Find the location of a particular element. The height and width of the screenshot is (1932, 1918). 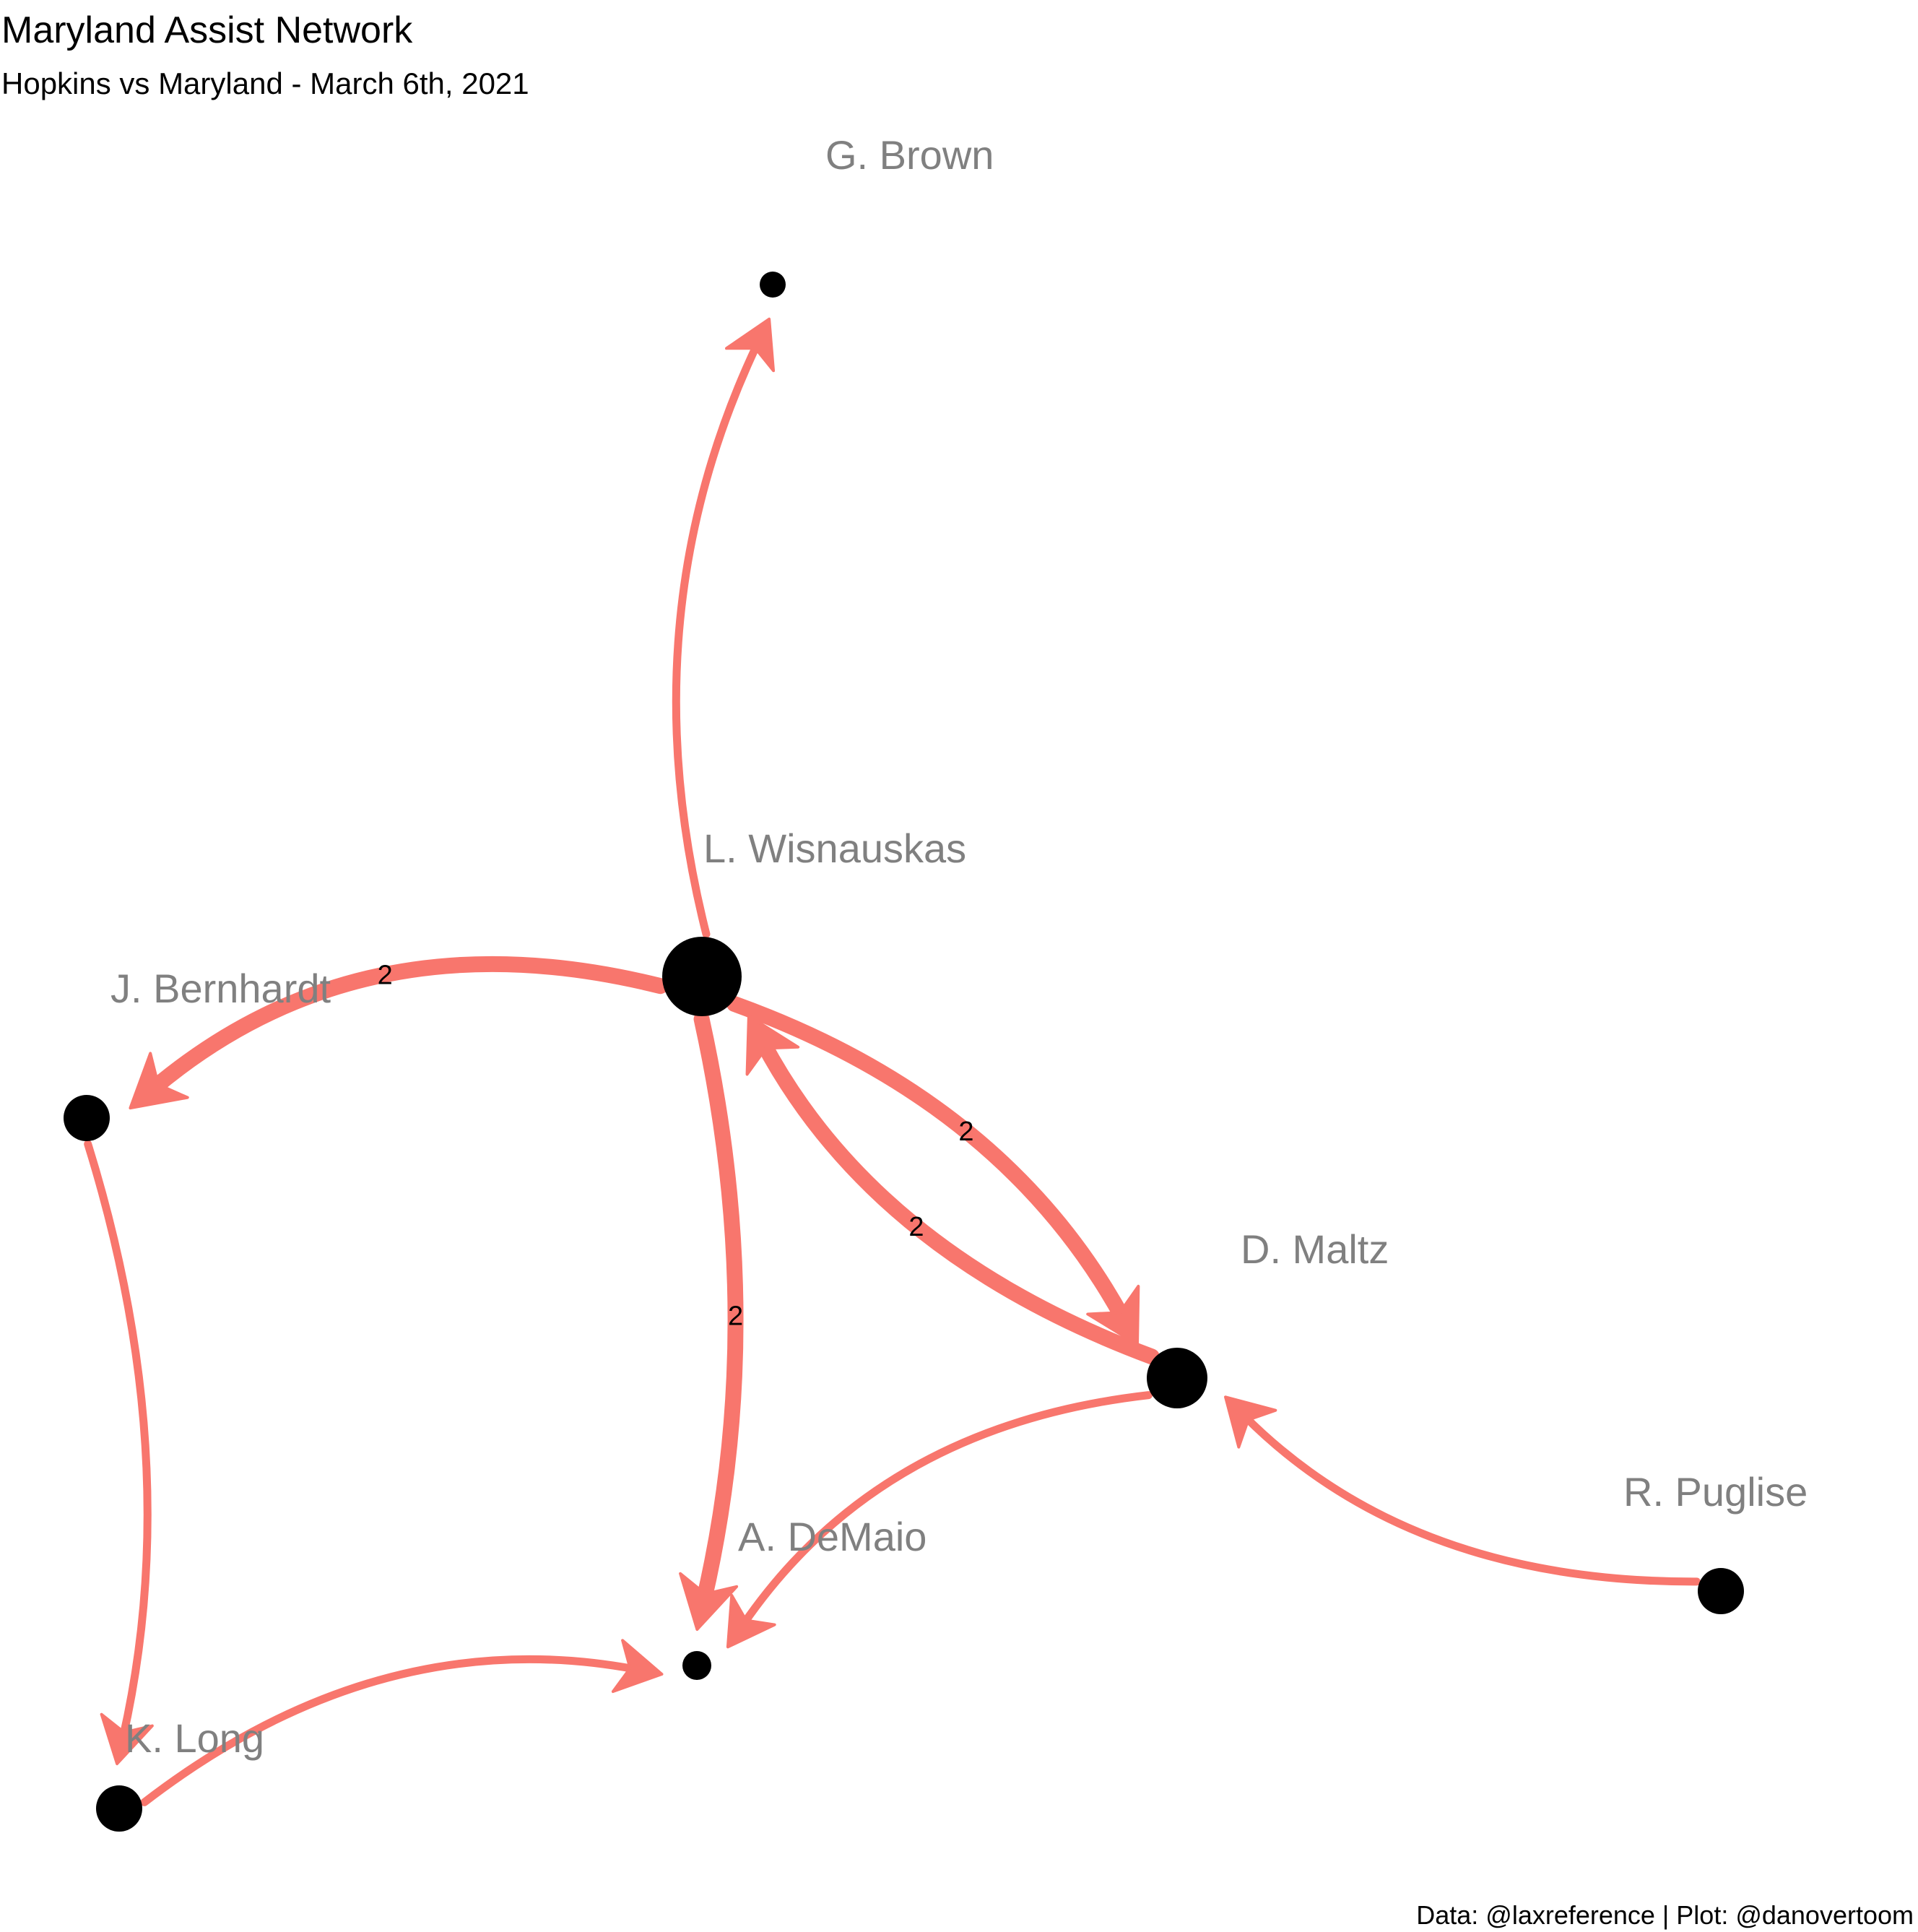

edge-label-wisnauskas-maltz: 2 is located at coordinates (966, 1132).